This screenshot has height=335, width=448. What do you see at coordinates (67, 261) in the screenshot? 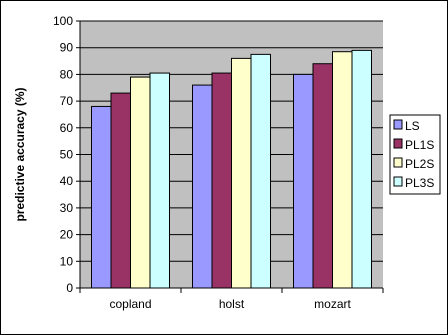
I see `y-tick-label: 10` at bounding box center [67, 261].